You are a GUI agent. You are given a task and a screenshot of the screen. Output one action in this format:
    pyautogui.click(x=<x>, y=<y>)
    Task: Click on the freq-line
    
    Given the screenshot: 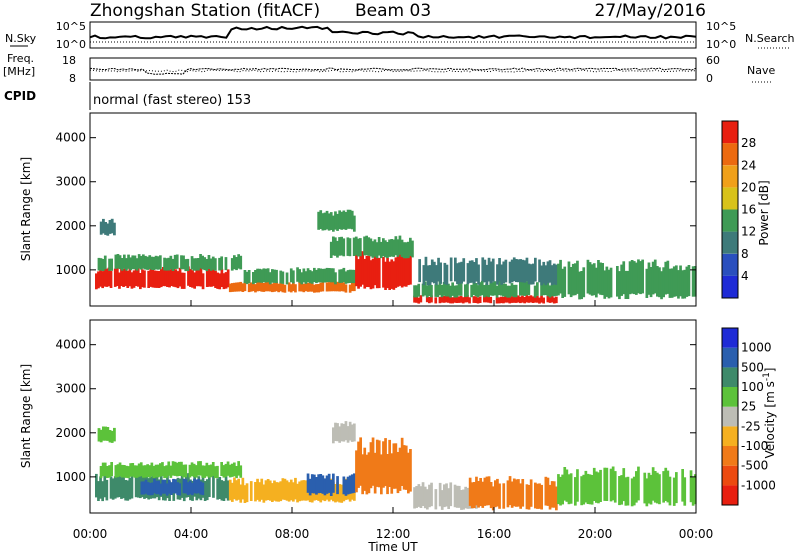 What is the action you would take?
    pyautogui.click(x=393, y=71)
    